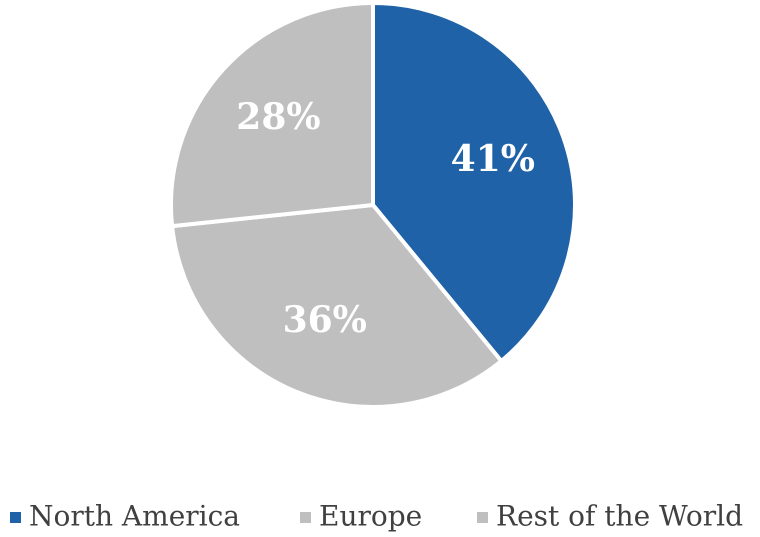 The image size is (760, 537). What do you see at coordinates (278, 117) in the screenshot?
I see `value-label: 28%` at bounding box center [278, 117].